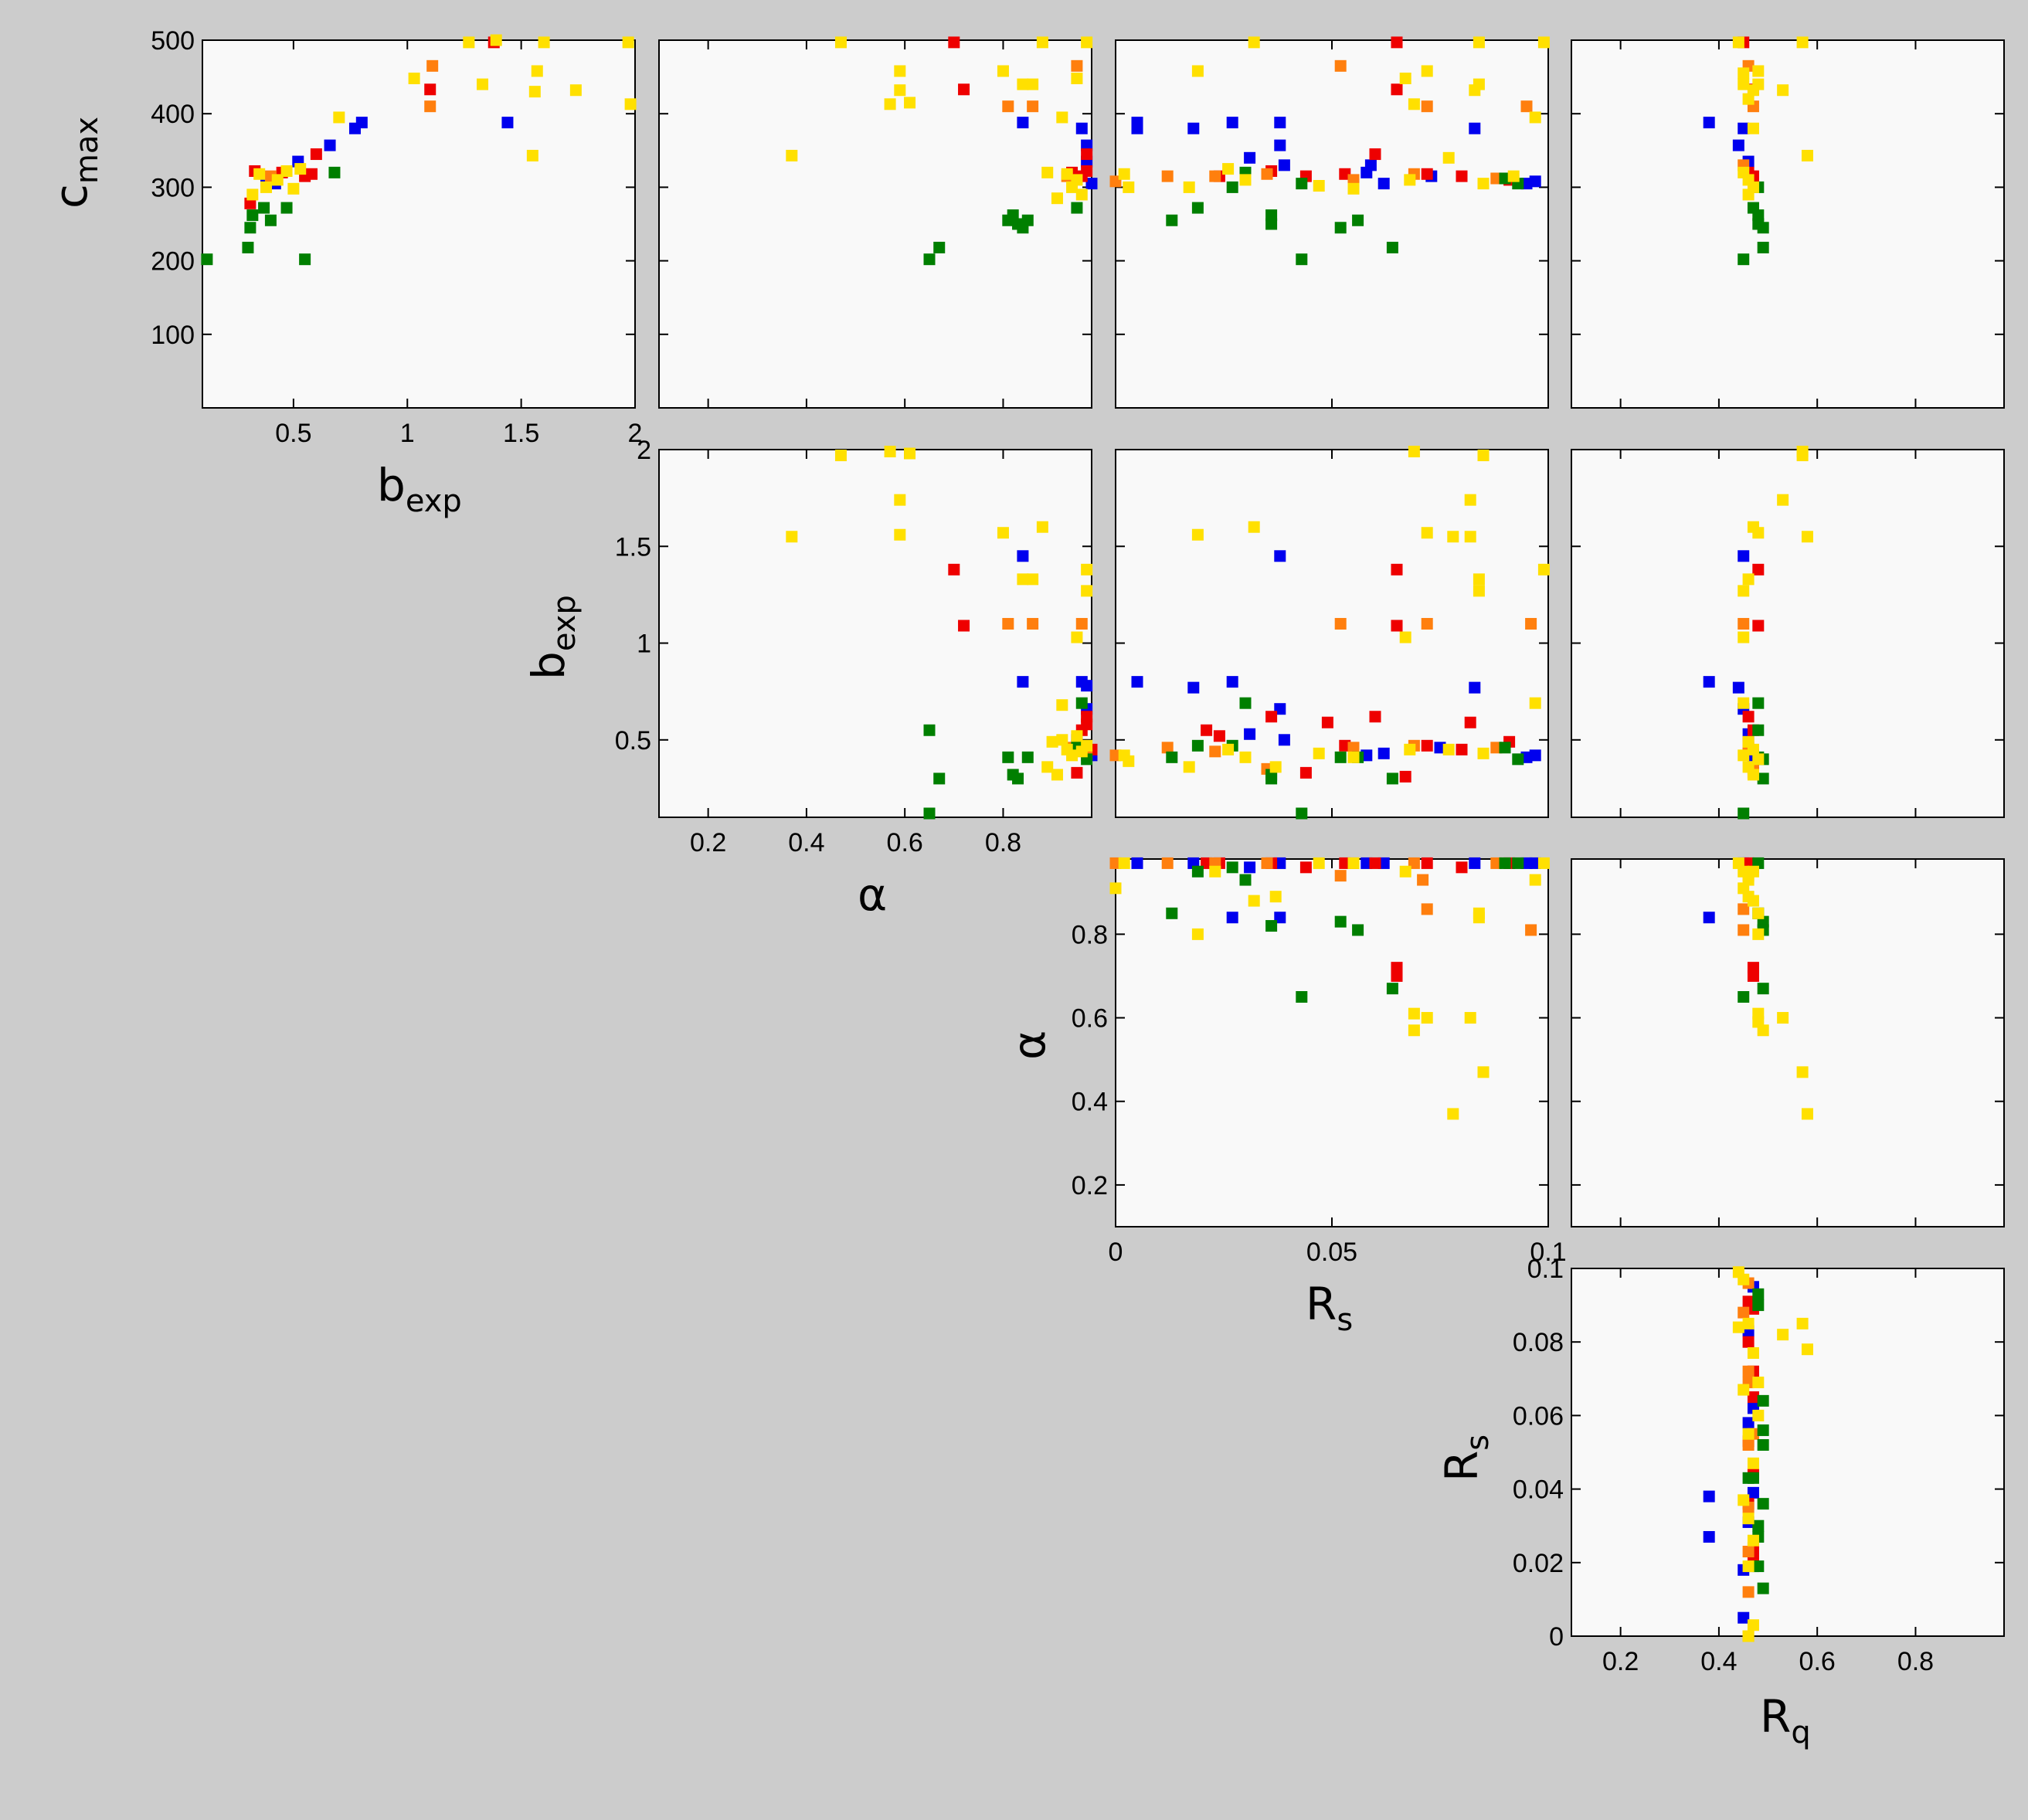 This screenshot has height=1820, width=2028. Describe the element at coordinates (1545, 1269) in the screenshot. I see `y-tick-label: 0.1` at that location.